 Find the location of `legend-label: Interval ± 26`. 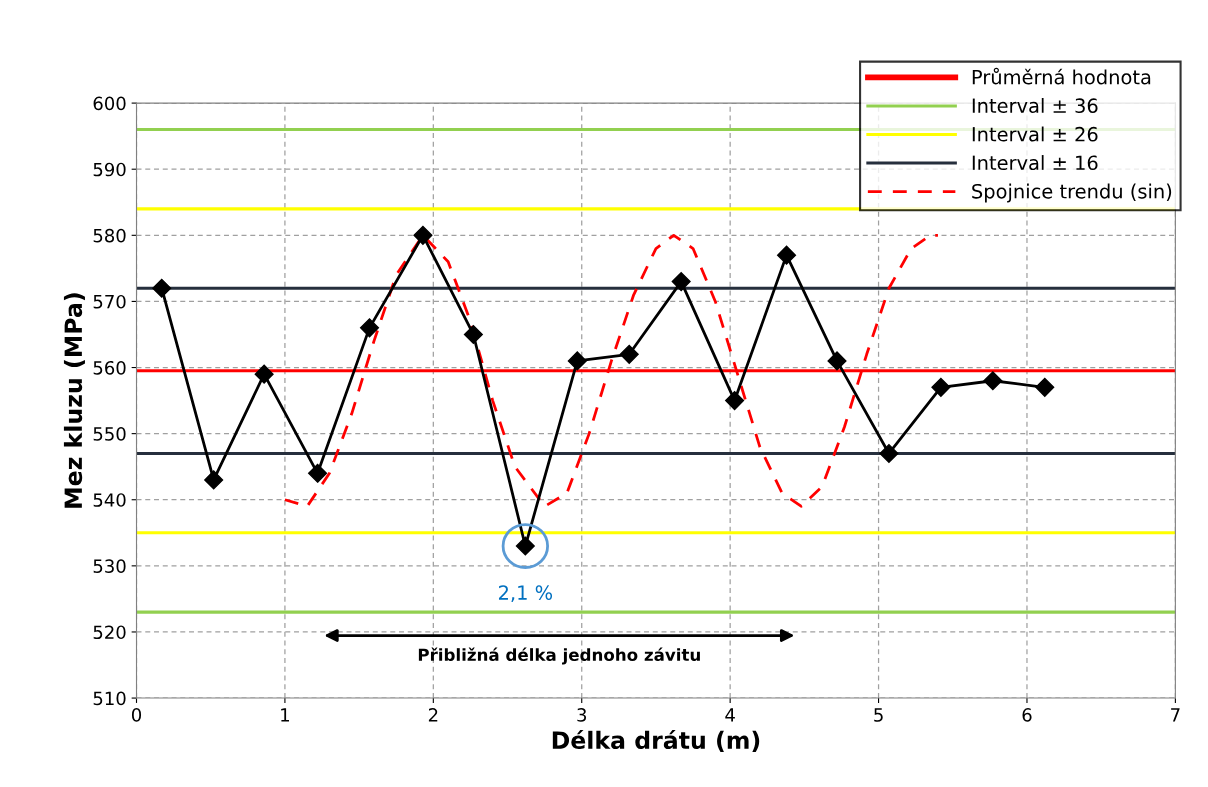

legend-label: Interval ± 26 is located at coordinates (1035, 134).